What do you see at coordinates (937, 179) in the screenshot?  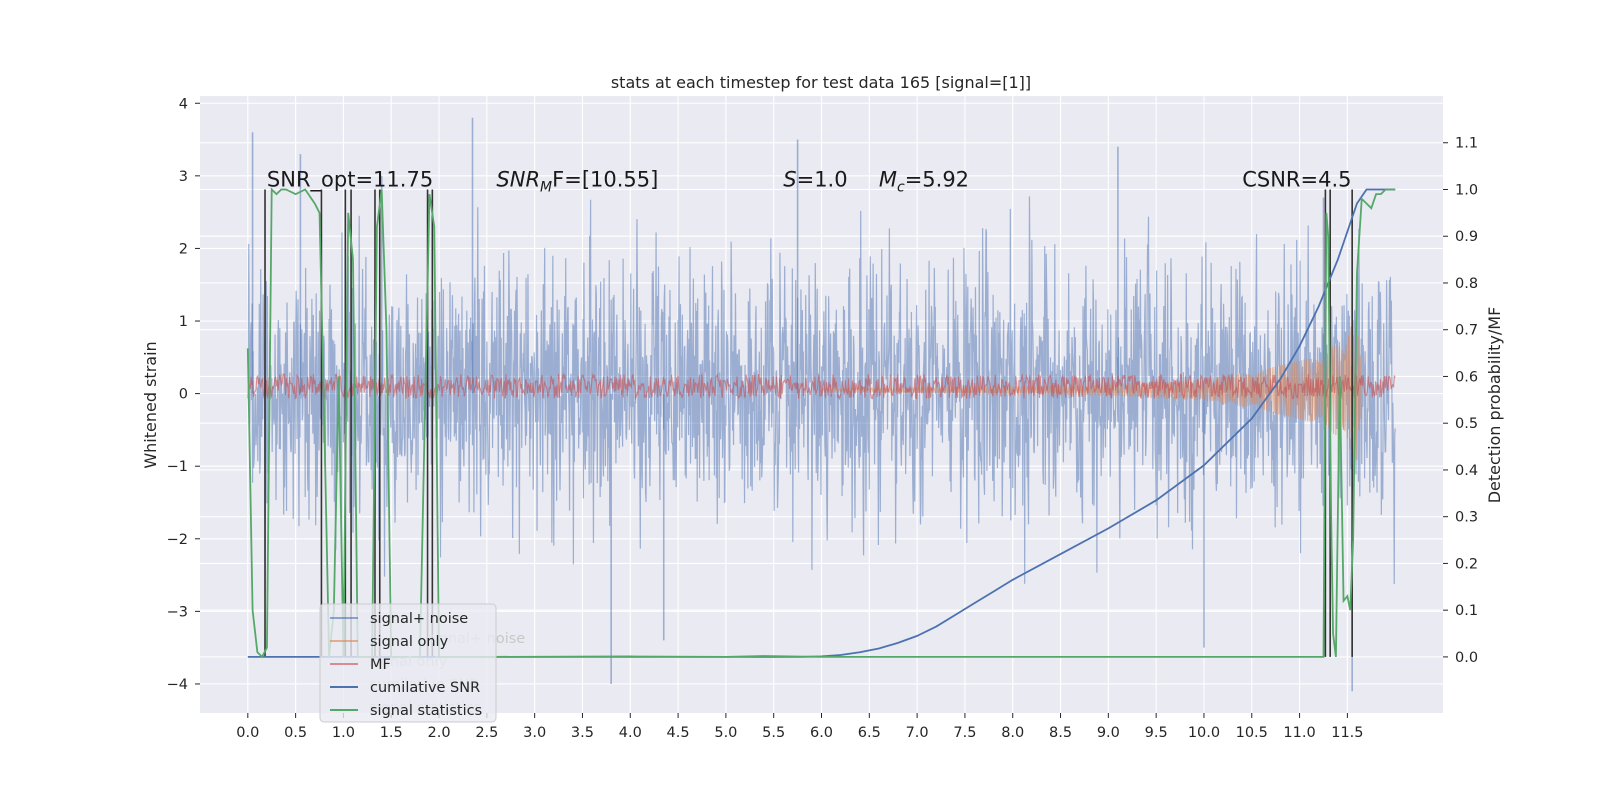 I see `annotation-rest: =5.92` at bounding box center [937, 179].